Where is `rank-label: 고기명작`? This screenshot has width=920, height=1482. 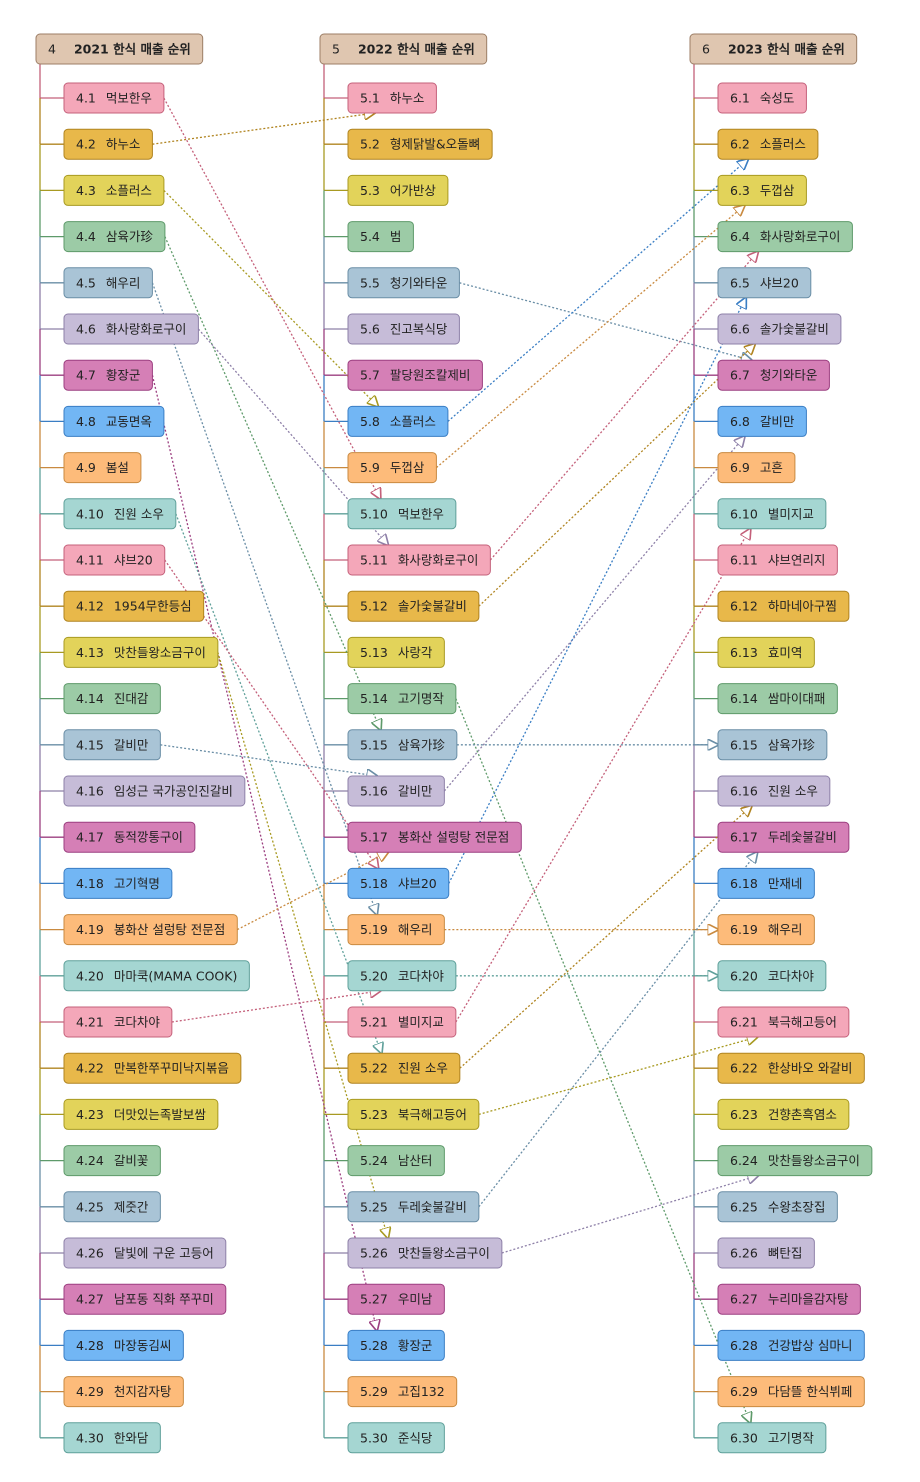 rank-label: 고기명작 is located at coordinates (421, 698).